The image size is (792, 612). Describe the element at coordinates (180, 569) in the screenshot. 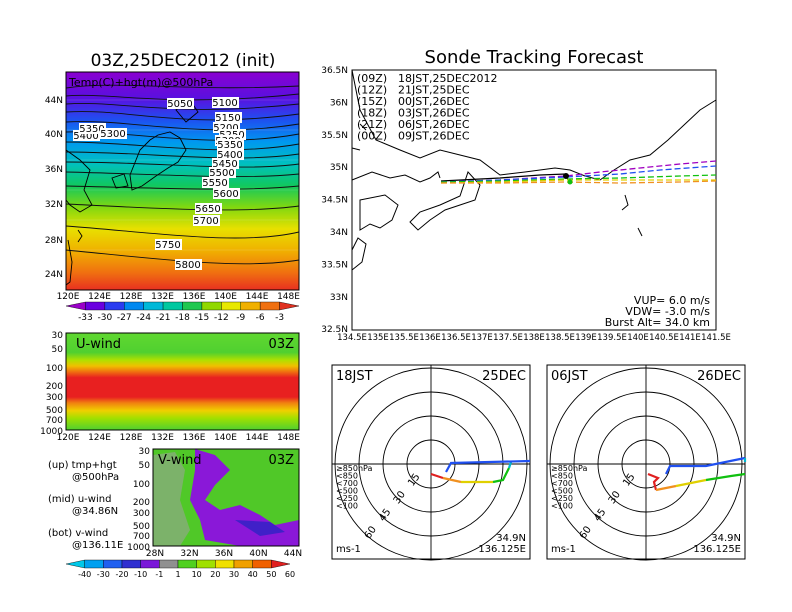

I see `wind-colorbar: -40 -30 -20 -10 -1 1 10 20 30 40 50 60` at that location.